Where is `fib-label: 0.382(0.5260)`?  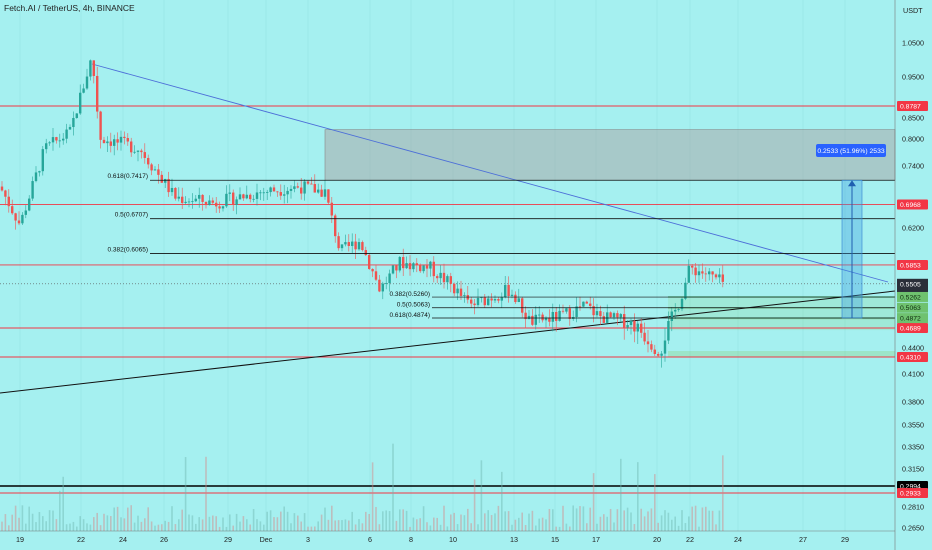
fib-label: 0.382(0.5260) is located at coordinates (410, 294).